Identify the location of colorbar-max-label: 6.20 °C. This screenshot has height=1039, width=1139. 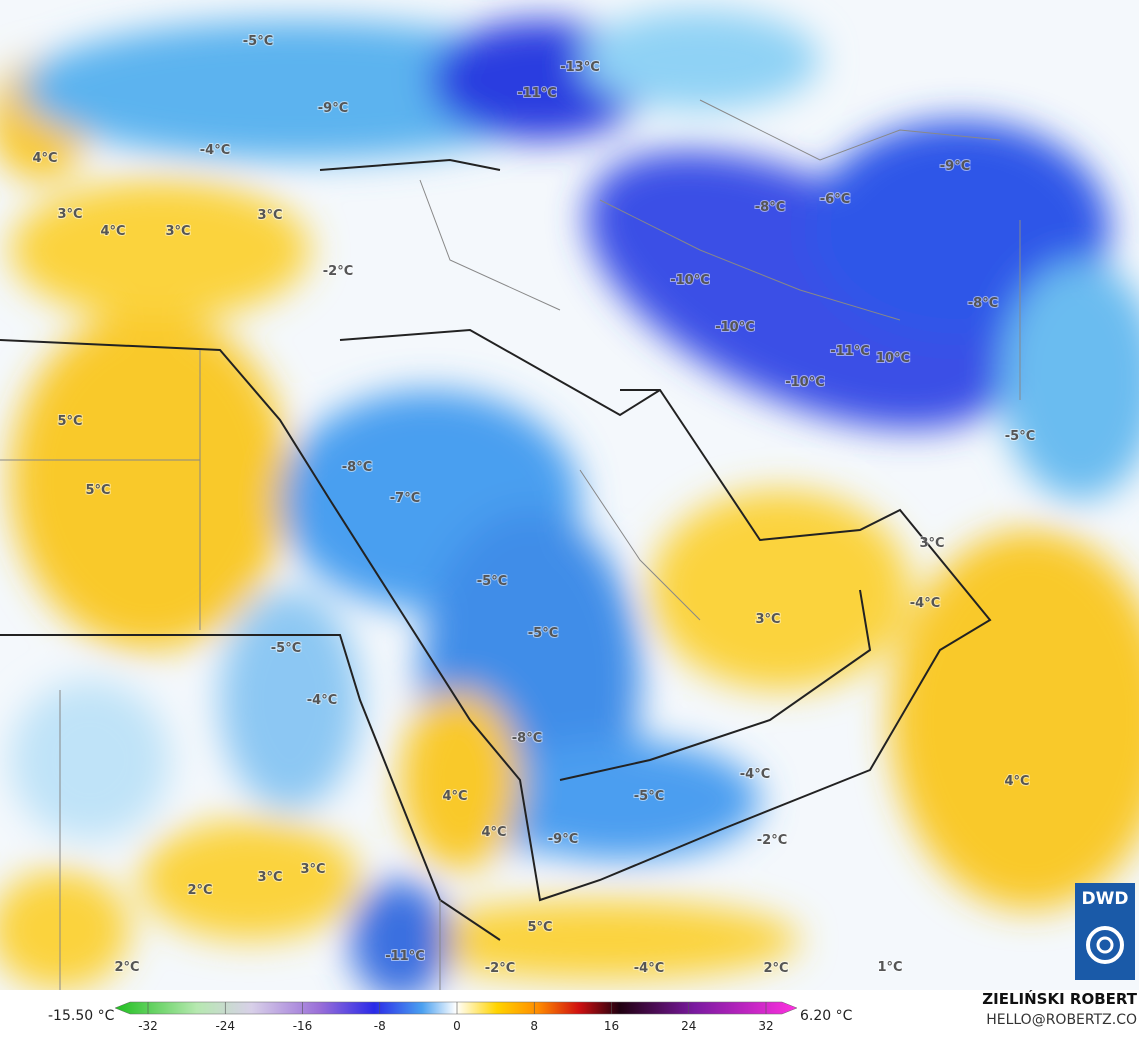
(826, 1016).